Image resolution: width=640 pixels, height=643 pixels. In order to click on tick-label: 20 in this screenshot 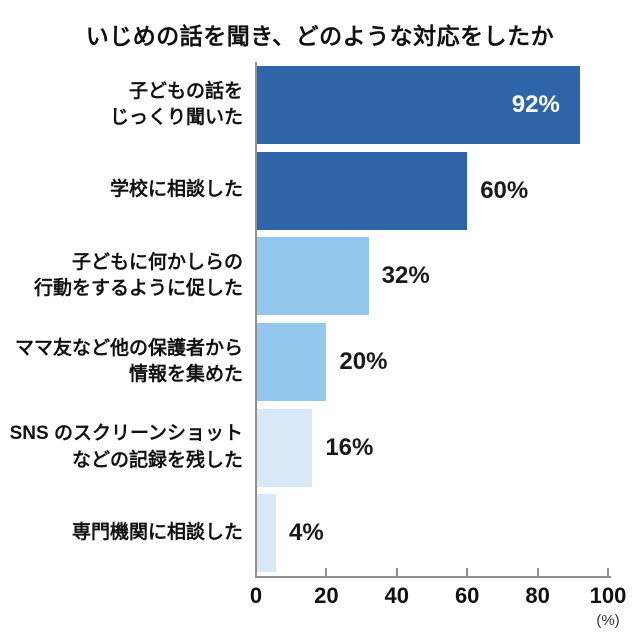, I will do `click(326, 595)`.